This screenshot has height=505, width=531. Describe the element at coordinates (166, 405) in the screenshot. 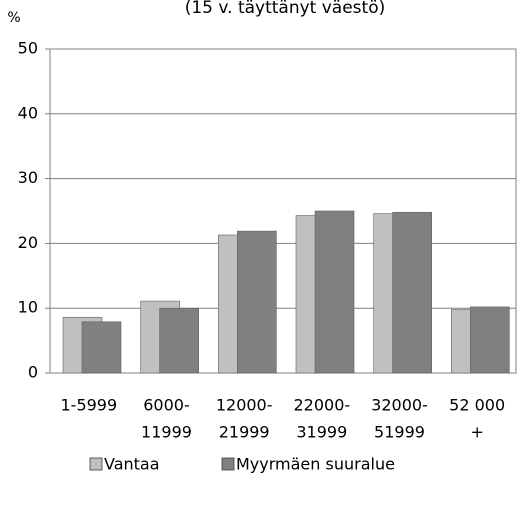

I see `x-tick-label: 6000-` at that location.